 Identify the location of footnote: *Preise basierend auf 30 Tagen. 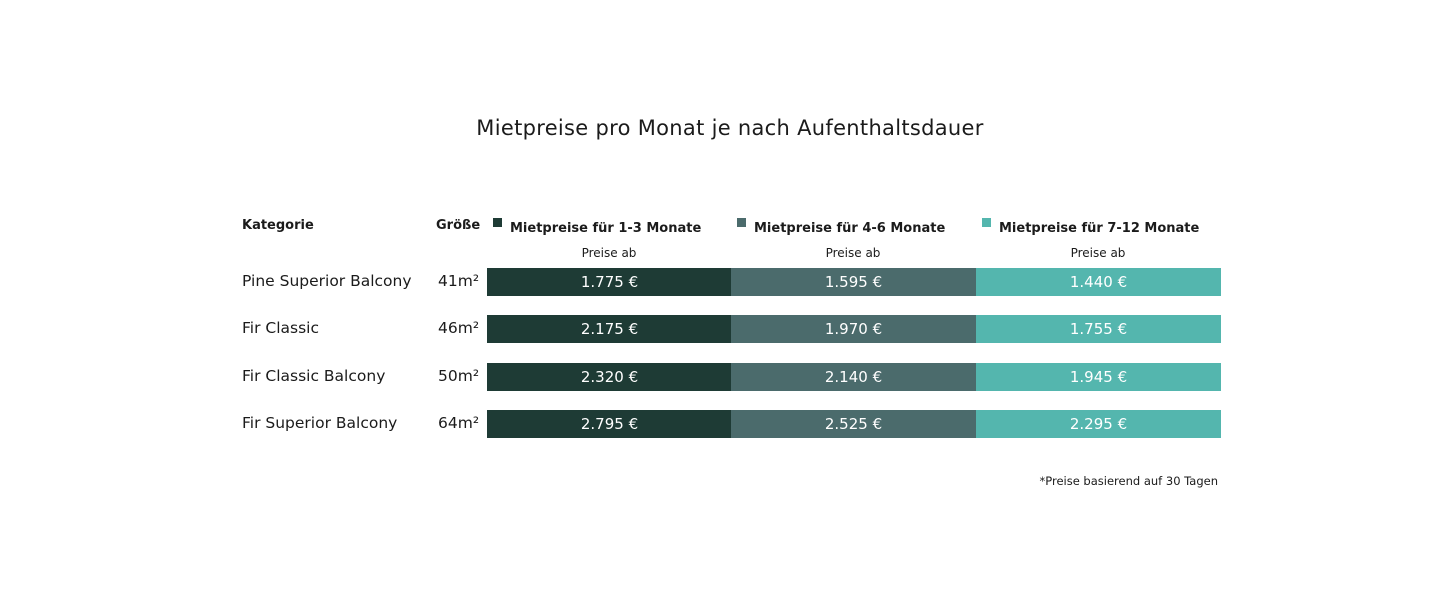
(1128, 481).